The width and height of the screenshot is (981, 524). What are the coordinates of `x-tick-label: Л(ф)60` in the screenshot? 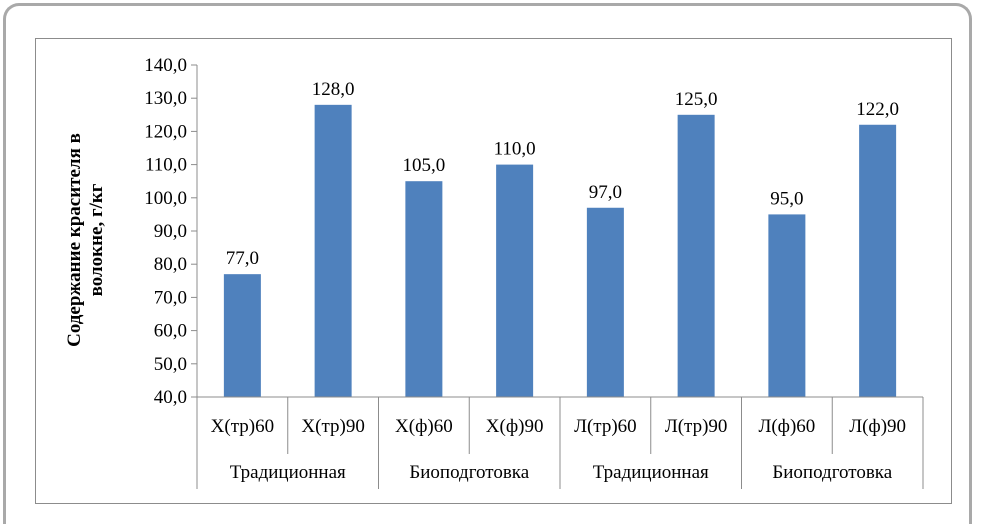 It's located at (786, 426).